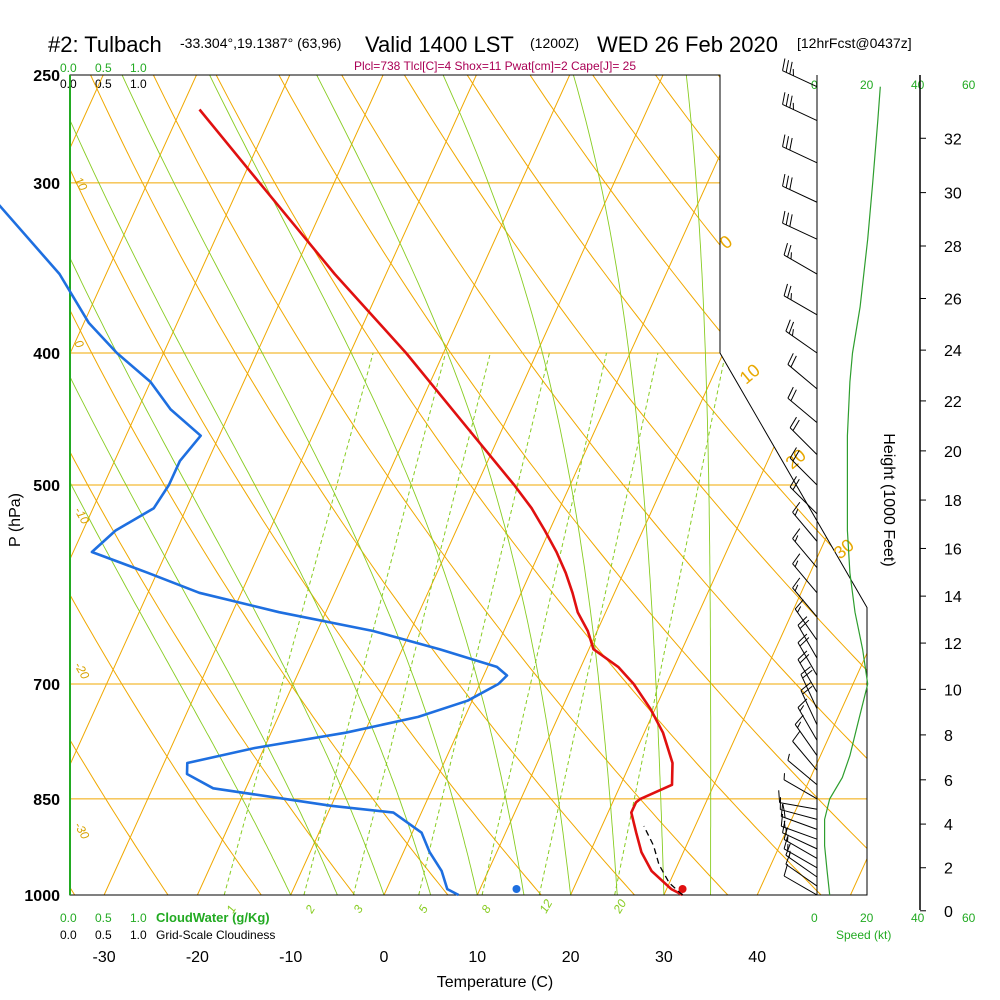  Describe the element at coordinates (42, 896) in the screenshot. I see `pressure-tick-label: 1000` at that location.